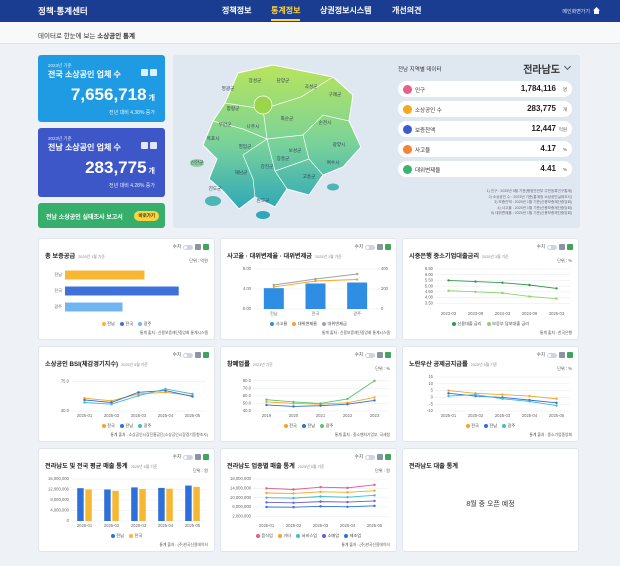  What do you see at coordinates (576, 12) in the screenshot?
I see `home-link: 메인화면가기` at bounding box center [576, 12].